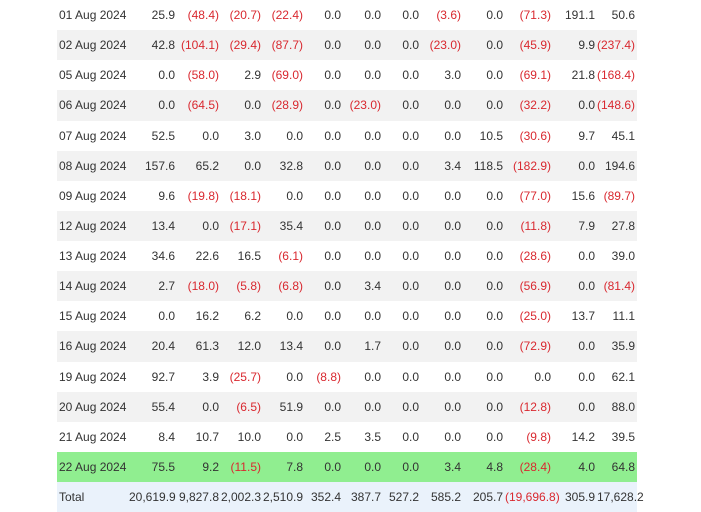 The width and height of the screenshot is (701, 512). I want to click on value-cell: 27.8, so click(617, 225).